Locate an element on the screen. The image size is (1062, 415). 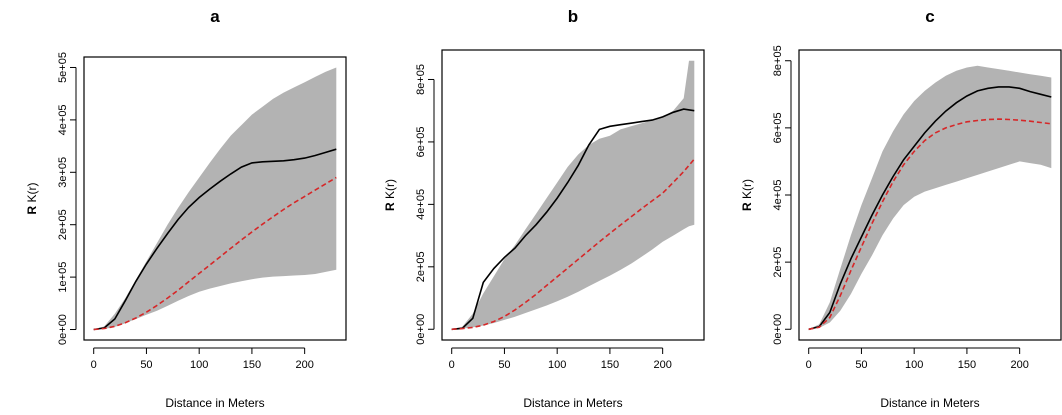
panel-title: c is located at coordinates (929, 16).